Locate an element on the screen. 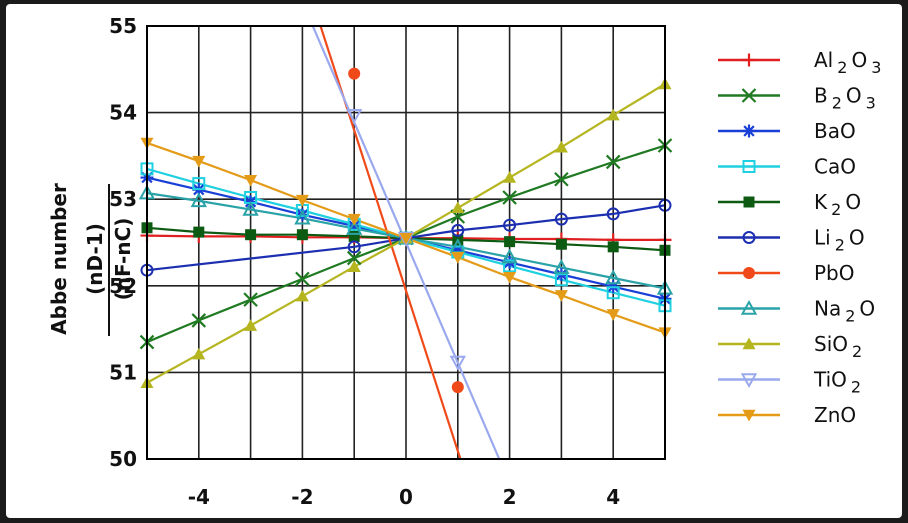 This screenshot has height=523, width=908. legend-marker-bao is located at coordinates (749, 131).